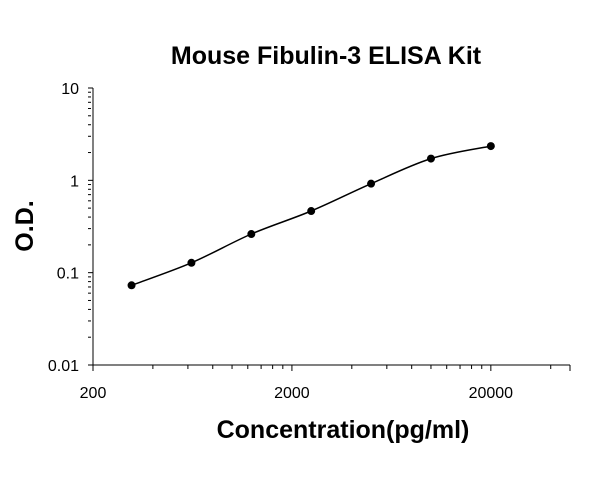 The width and height of the screenshot is (600, 486). I want to click on x-tick-label: 200, so click(93, 393).